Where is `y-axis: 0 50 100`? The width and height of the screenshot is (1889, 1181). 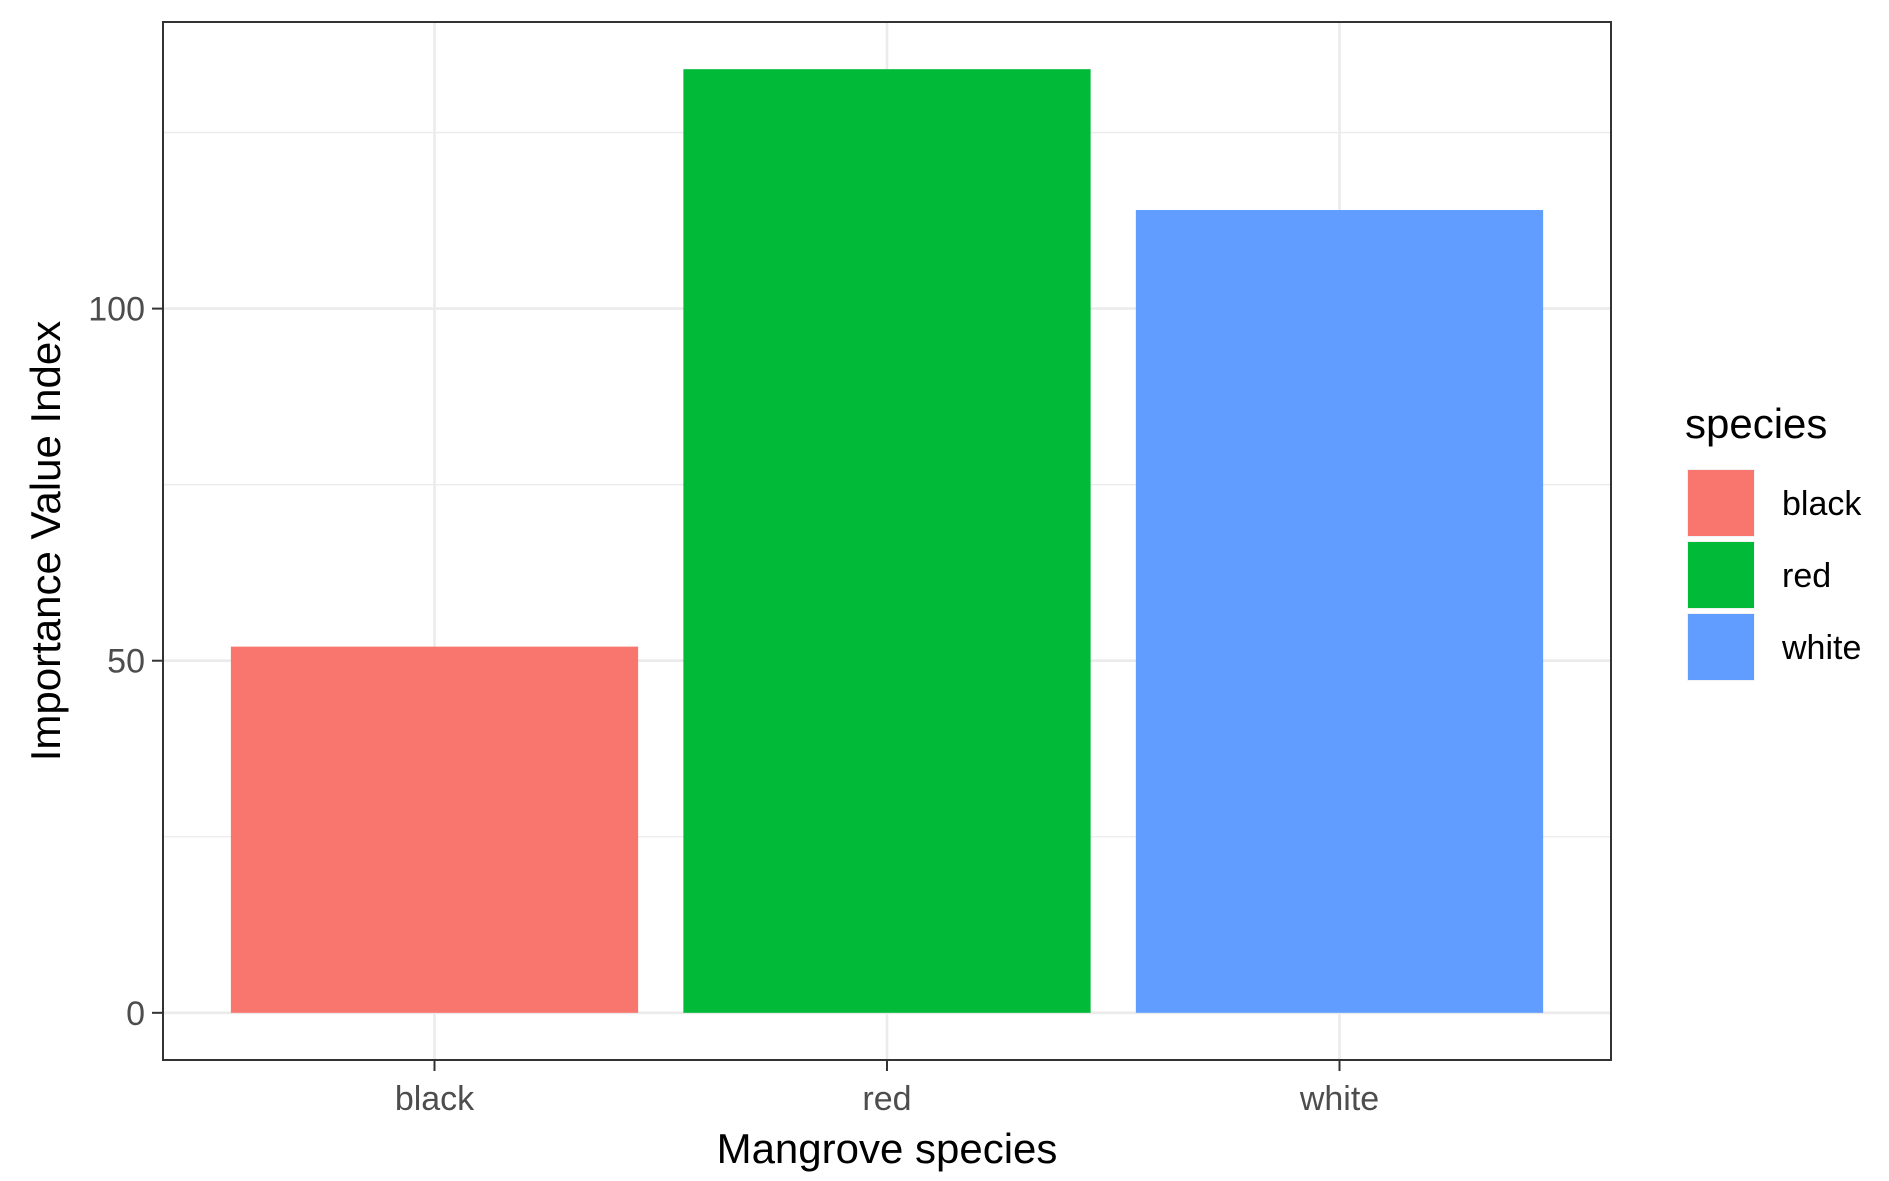
y-axis: 0 50 100 is located at coordinates (125, 662).